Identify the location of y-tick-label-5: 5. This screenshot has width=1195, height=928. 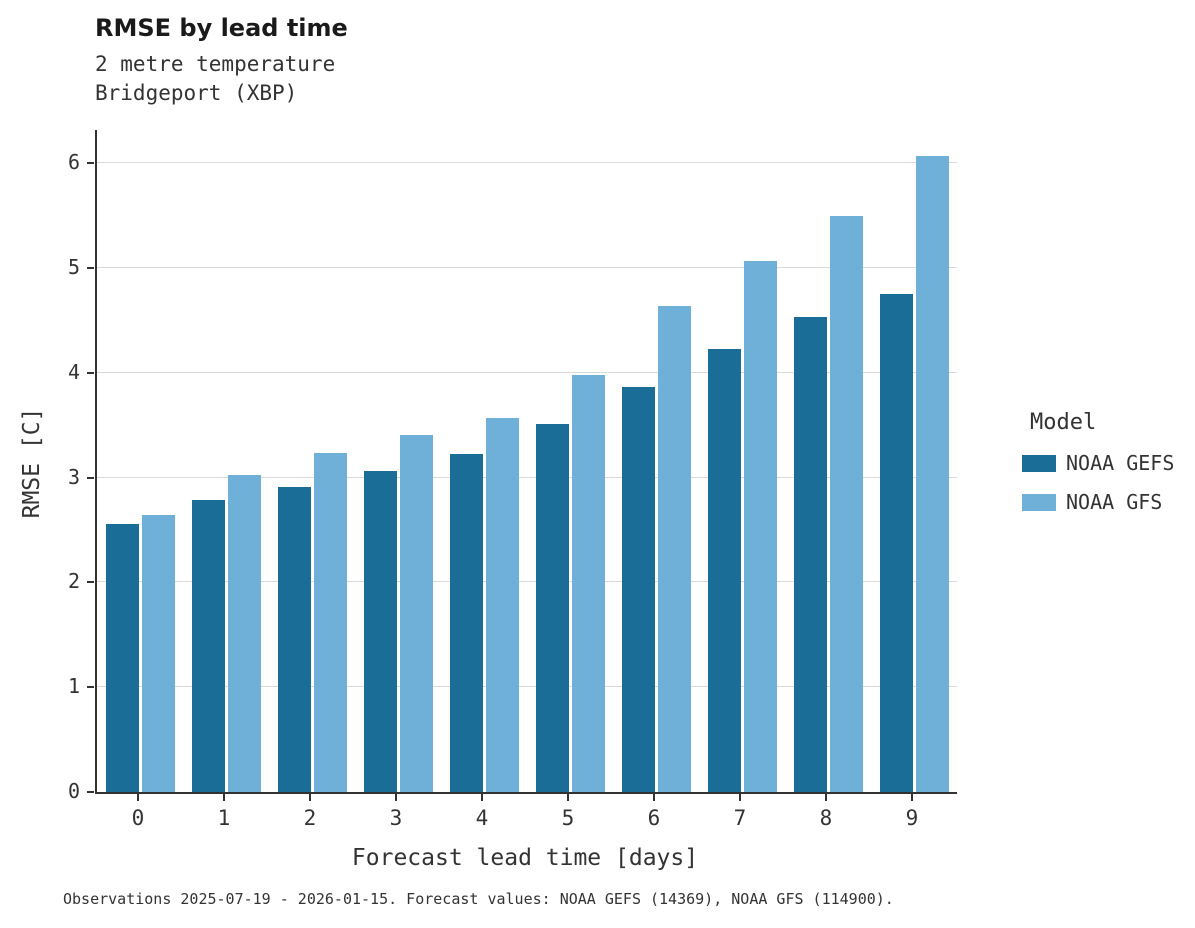
(73, 266).